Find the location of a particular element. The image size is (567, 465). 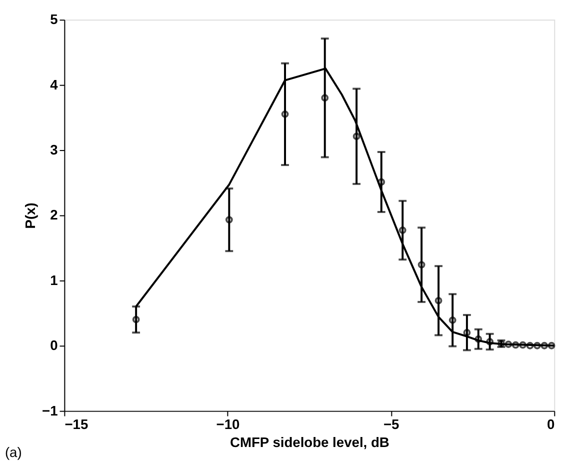

y-tick-label: 5 is located at coordinates (54, 19).